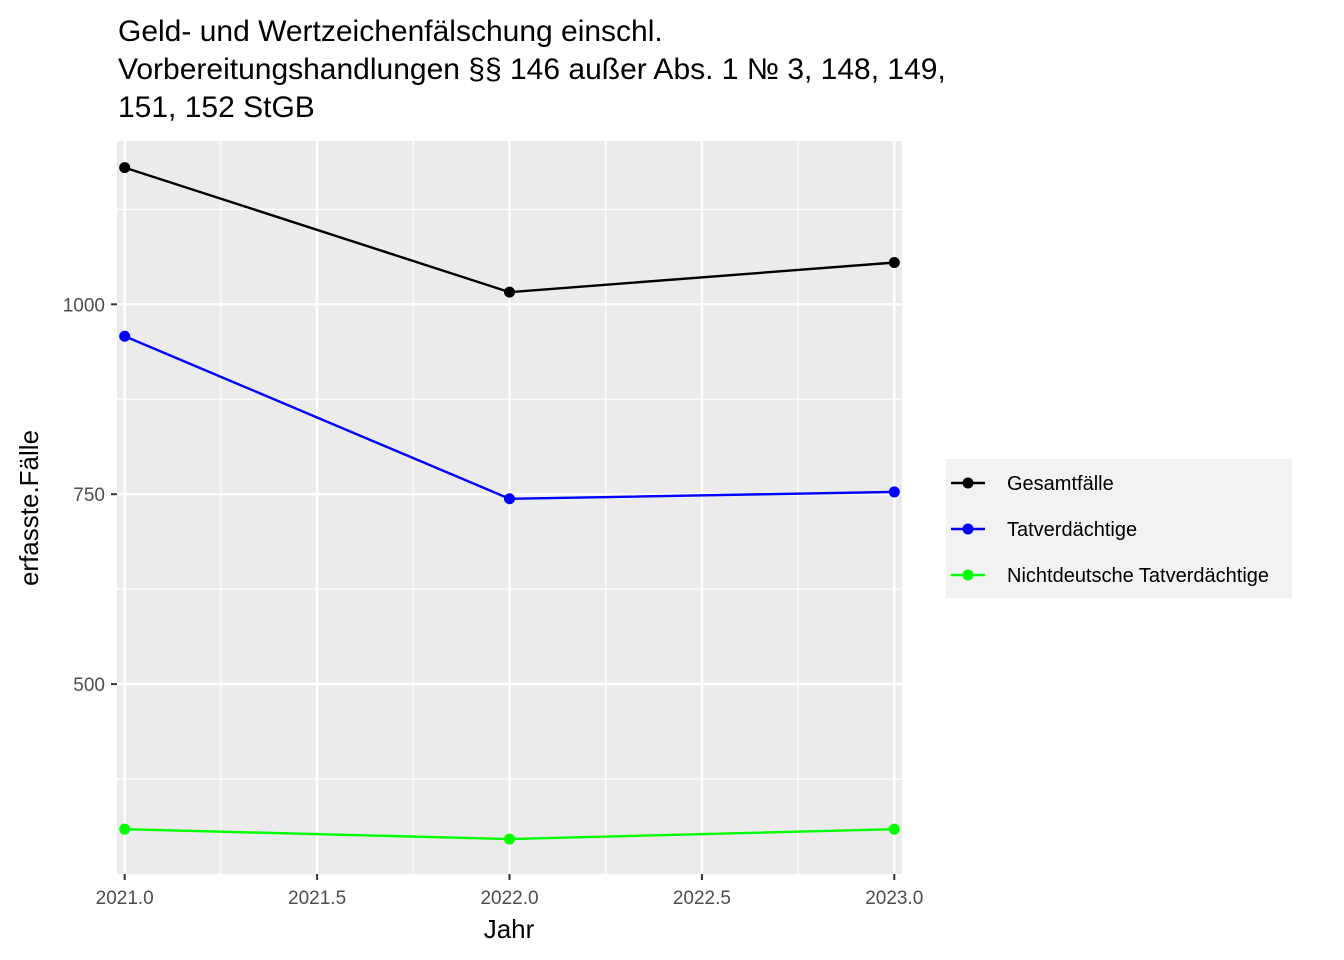 This screenshot has width=1344, height=960. What do you see at coordinates (29, 508) in the screenshot?
I see `y-axis-title: erfasste.Fälle` at bounding box center [29, 508].